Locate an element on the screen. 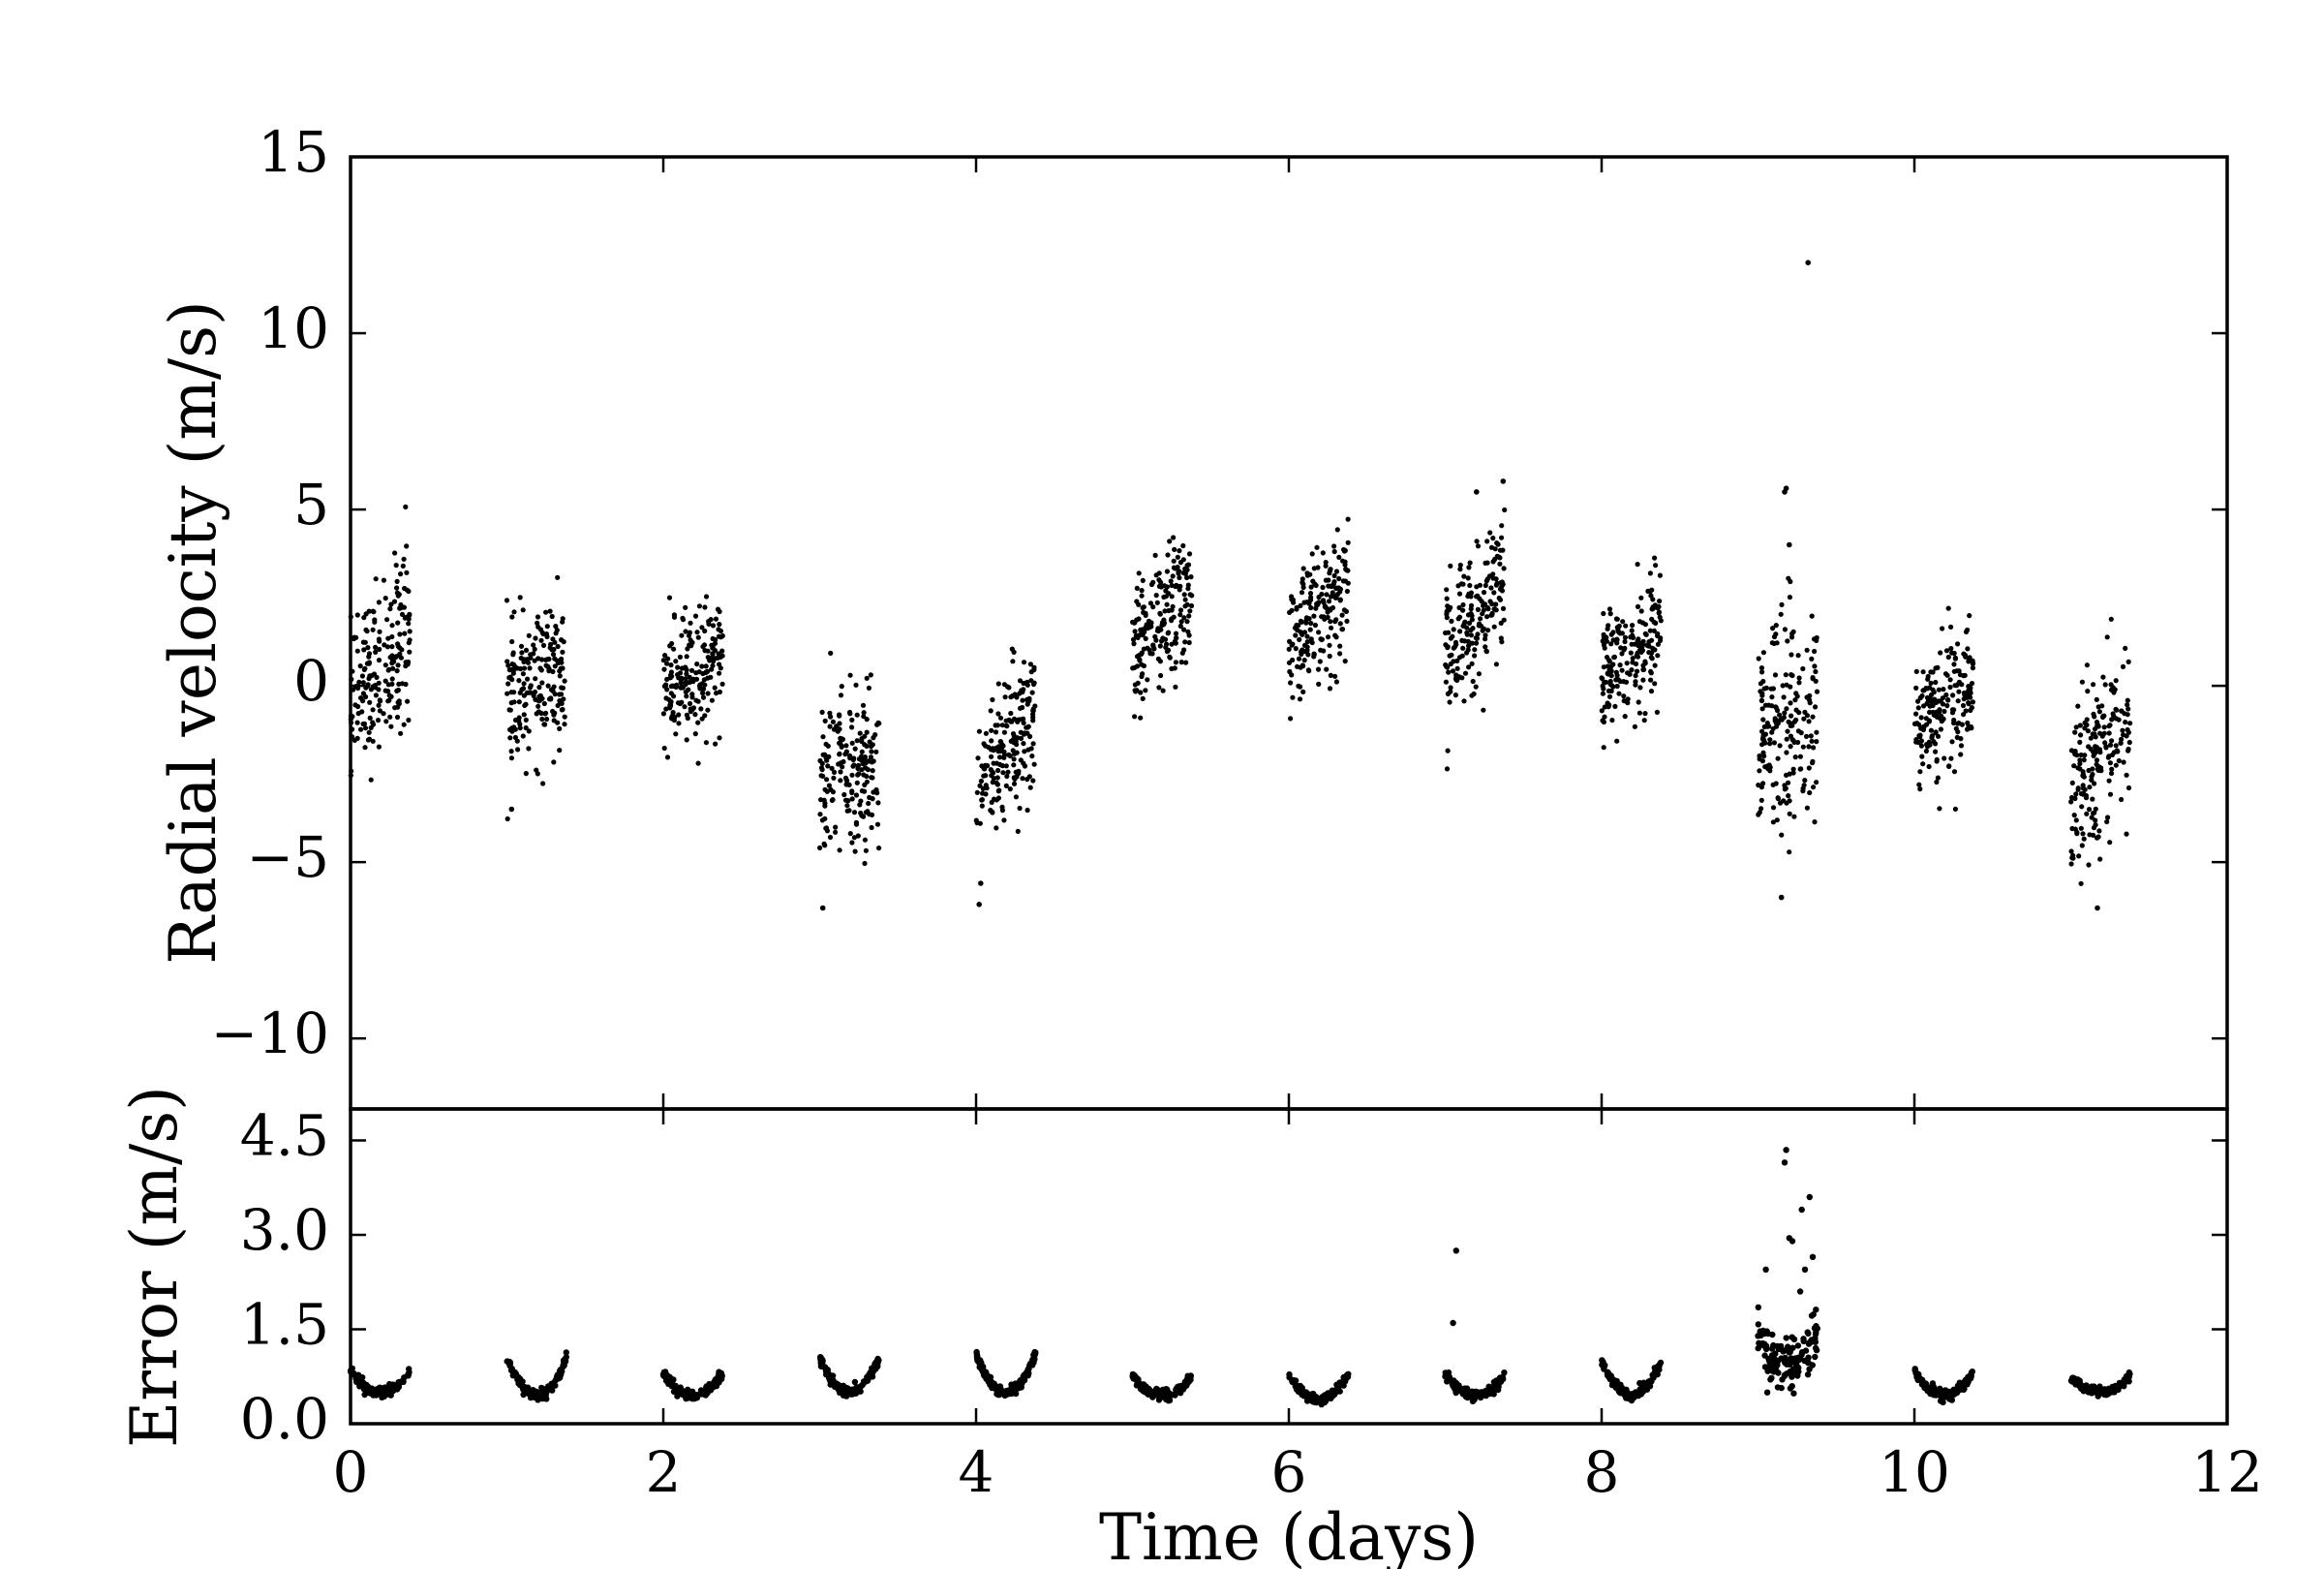 This screenshot has height=1569, width=2324. bottom-y-axis-title: Error (m/s) is located at coordinates (155, 1267).